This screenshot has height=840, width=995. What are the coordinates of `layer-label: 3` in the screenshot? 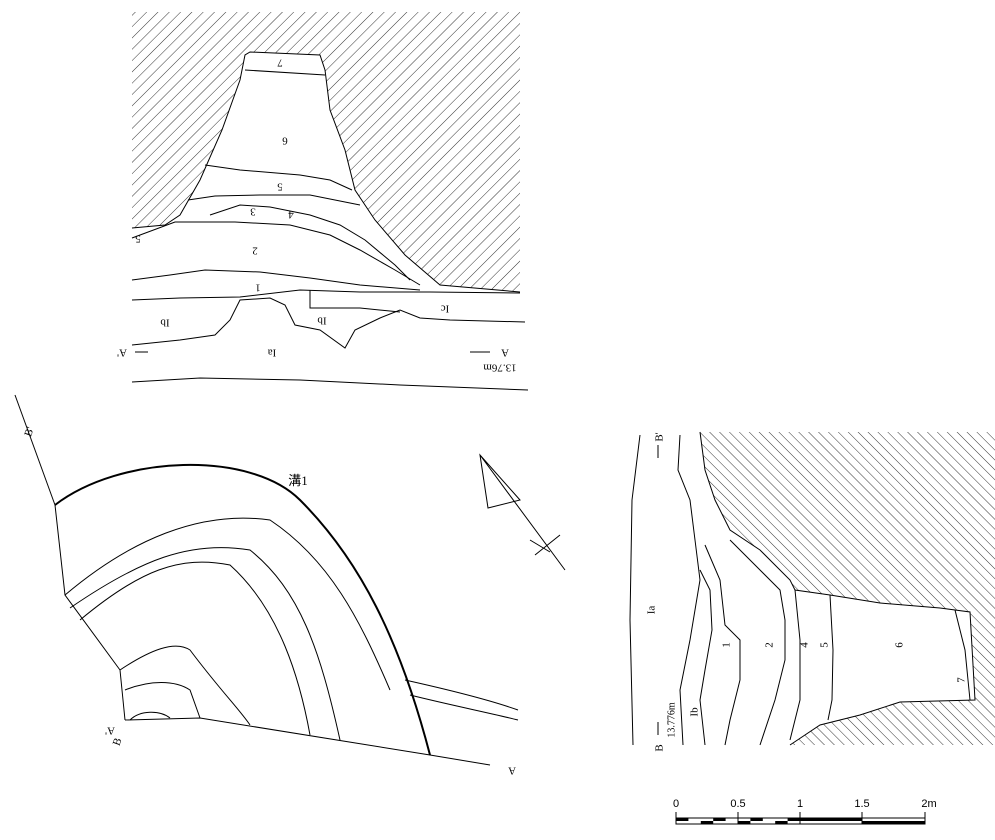 It's located at (253, 211).